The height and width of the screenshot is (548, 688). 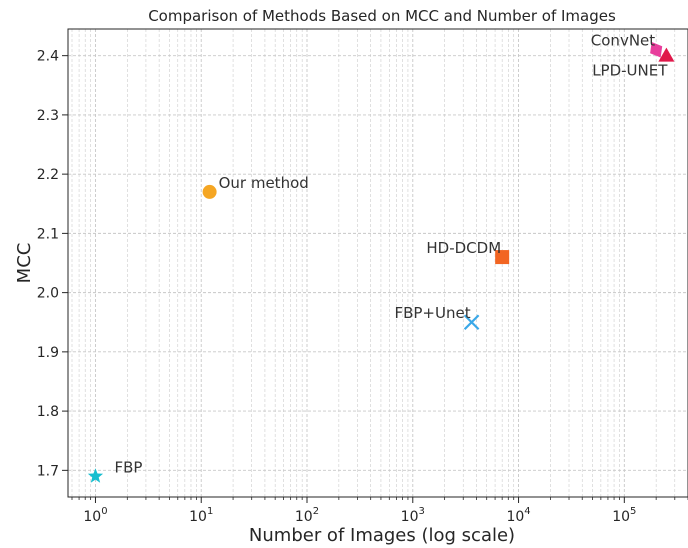 What do you see at coordinates (48, 234) in the screenshot?
I see `y-tick-label: 2.1` at bounding box center [48, 234].